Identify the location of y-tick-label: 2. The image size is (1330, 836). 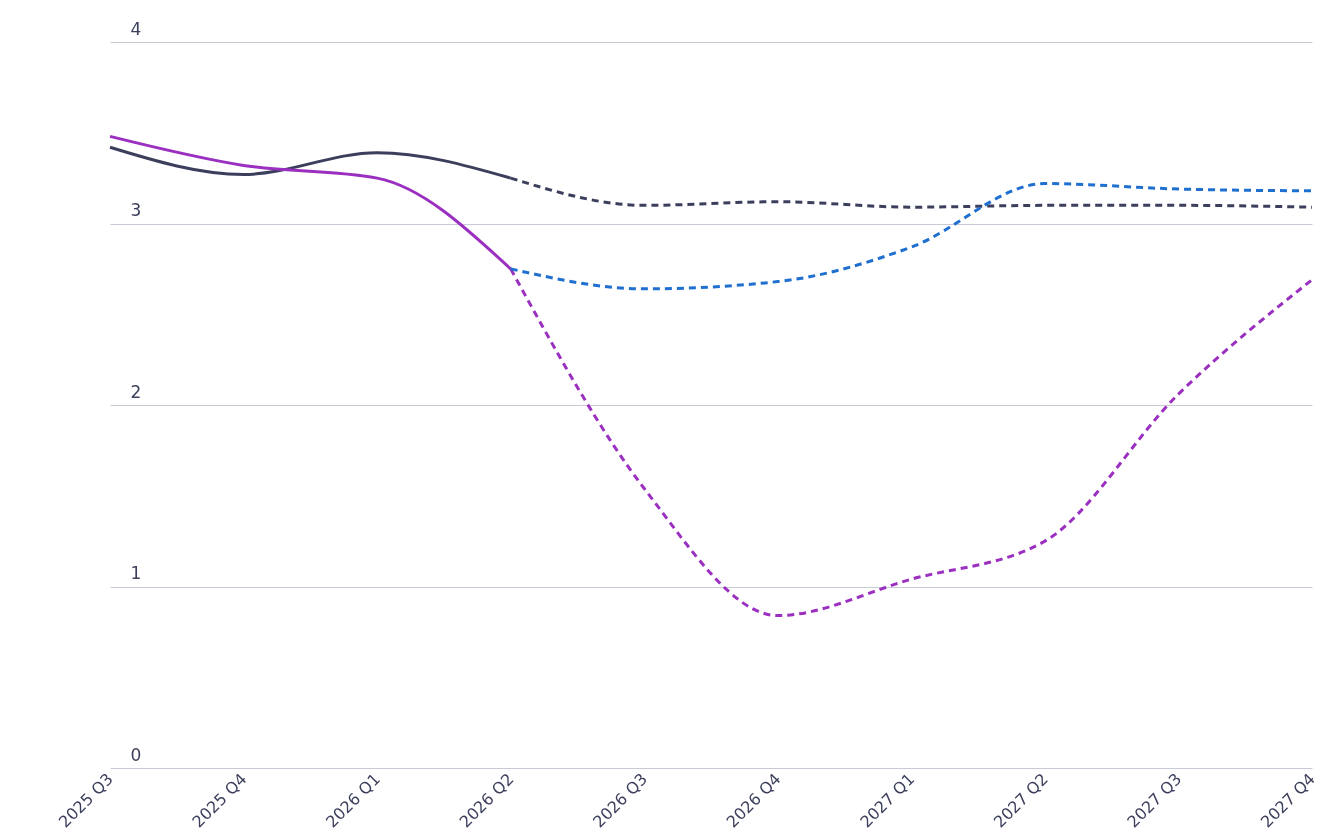
(136, 391).